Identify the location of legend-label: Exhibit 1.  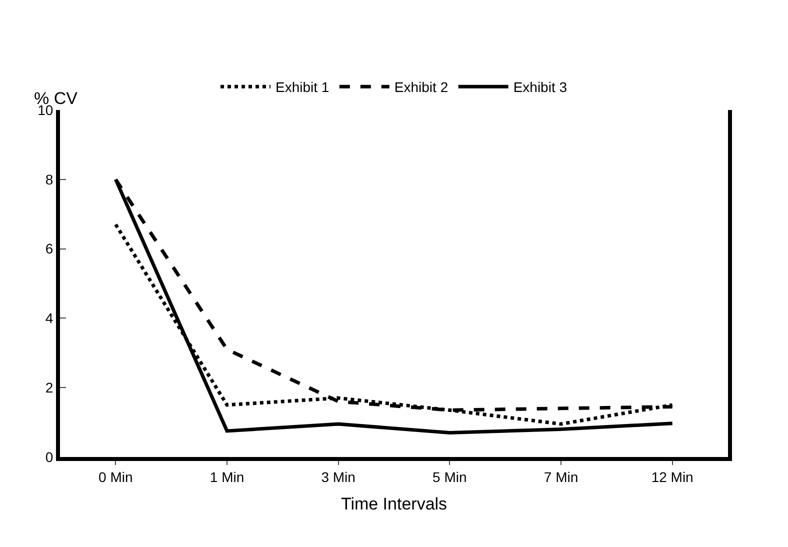
(303, 87).